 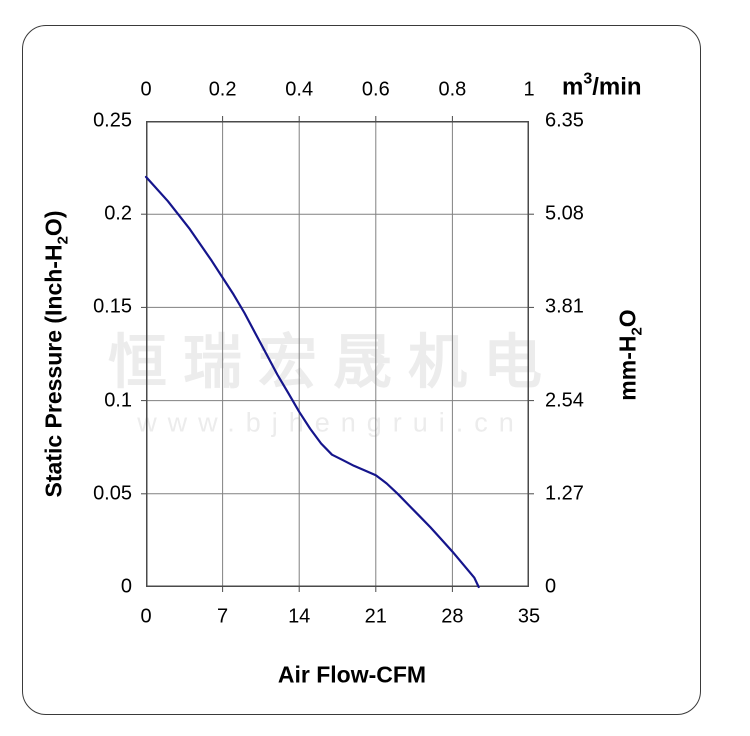 What do you see at coordinates (375, 616) in the screenshot?
I see `tick-label: 21` at bounding box center [375, 616].